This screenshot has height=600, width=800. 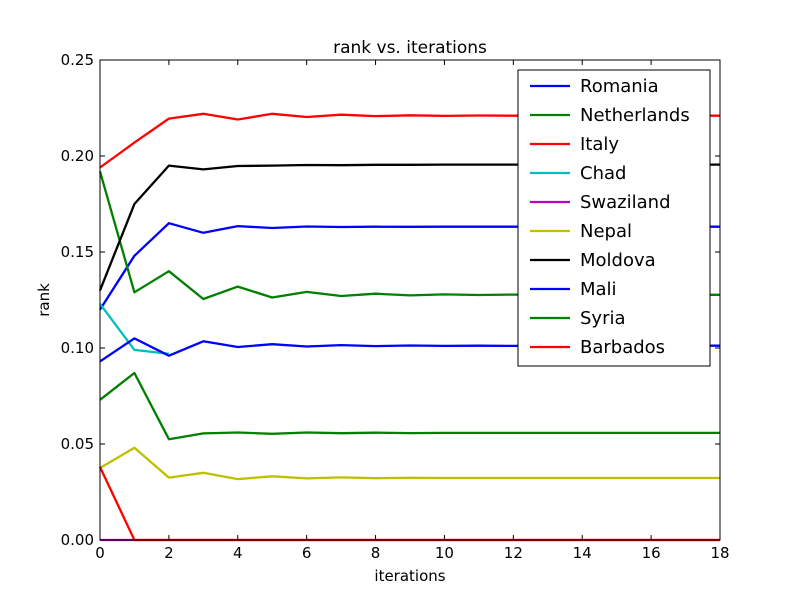 I want to click on x-tick-label: 16, so click(x=651, y=553).